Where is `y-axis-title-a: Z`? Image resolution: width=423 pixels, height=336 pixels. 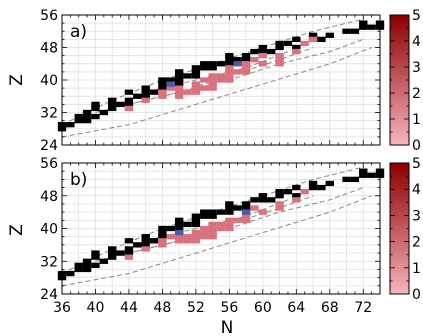
y-axis-title-a: Z is located at coordinates (17, 80).